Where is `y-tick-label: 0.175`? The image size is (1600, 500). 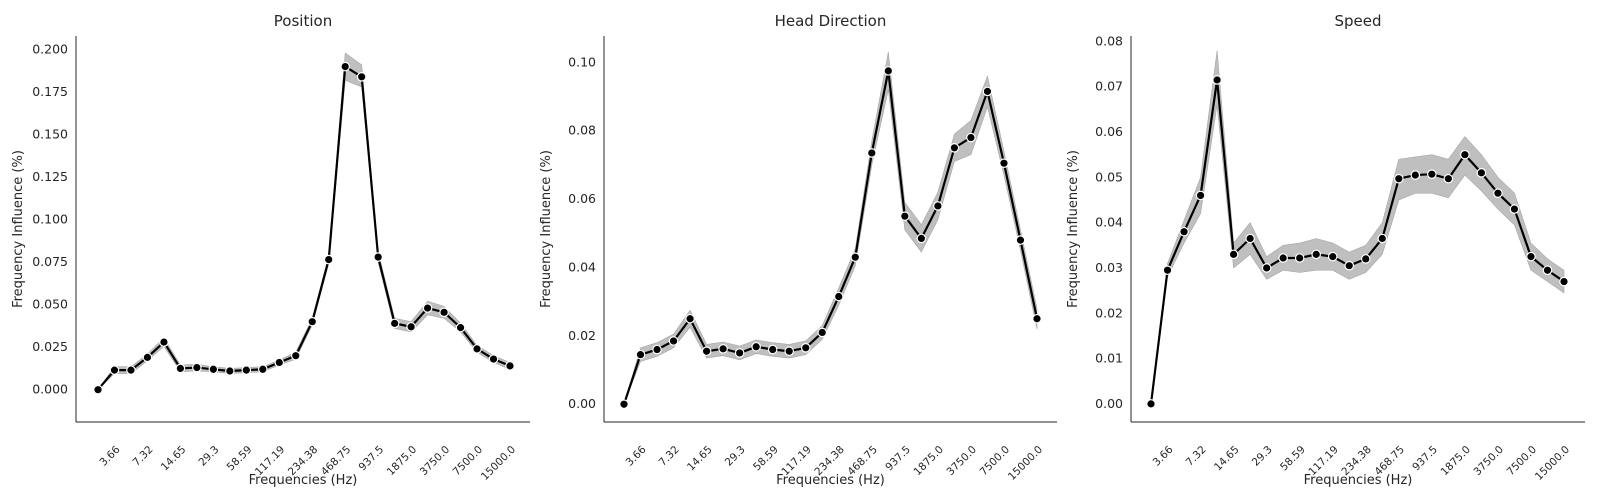
y-tick-label: 0.175 is located at coordinates (50, 91).